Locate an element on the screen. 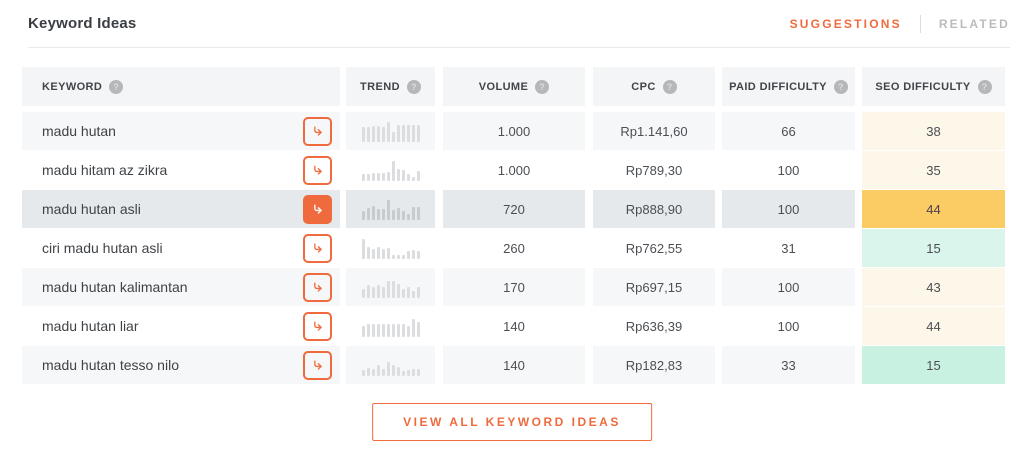 The image size is (1024, 460). cpc-value: Rp182,83 is located at coordinates (654, 365).